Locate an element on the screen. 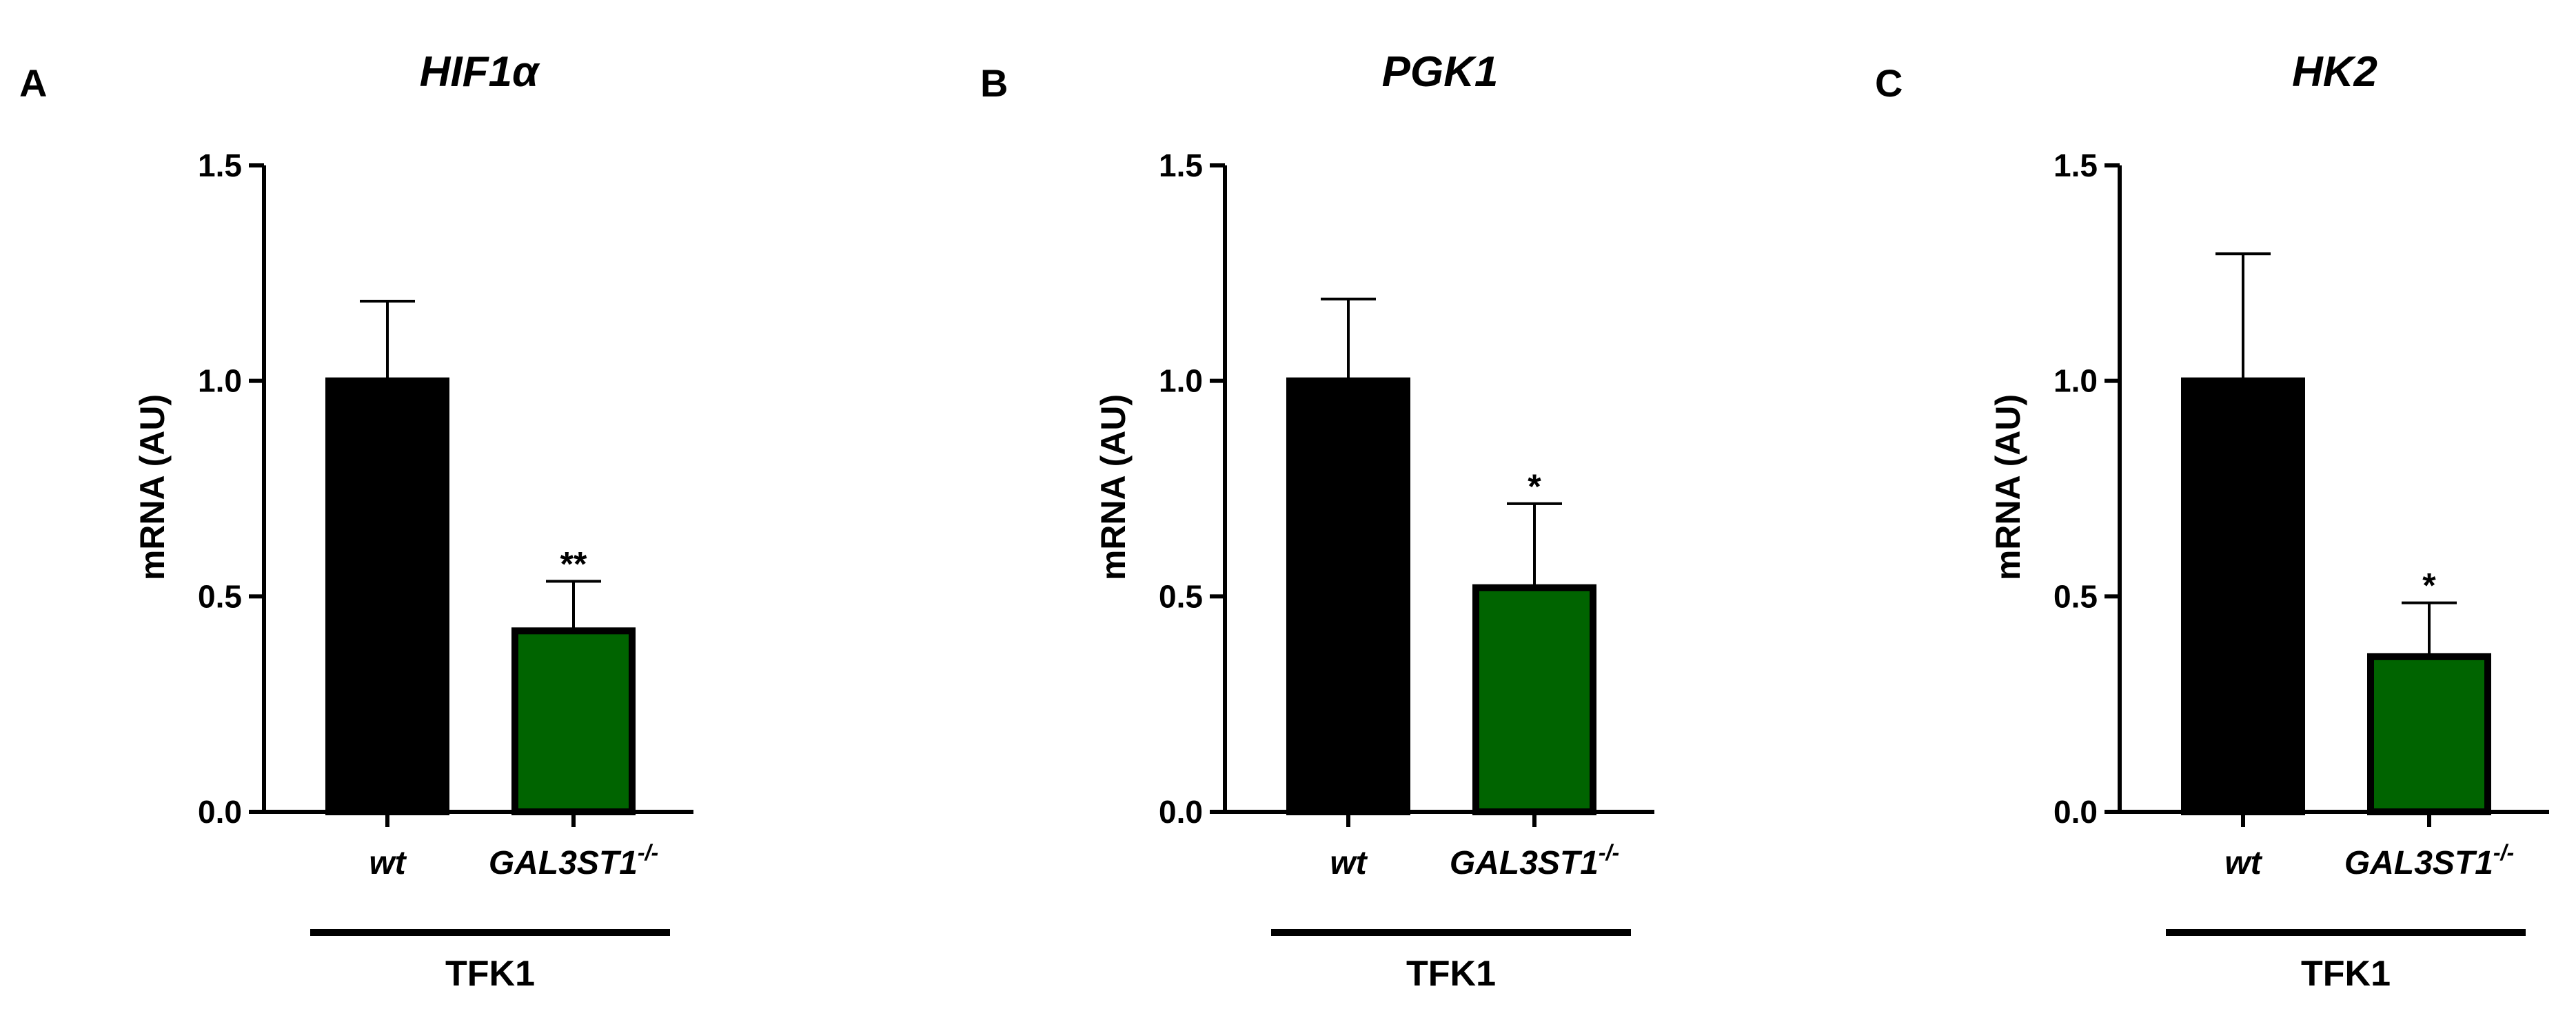 This screenshot has height=1011, width=2576. panel-letter: A is located at coordinates (33, 83).